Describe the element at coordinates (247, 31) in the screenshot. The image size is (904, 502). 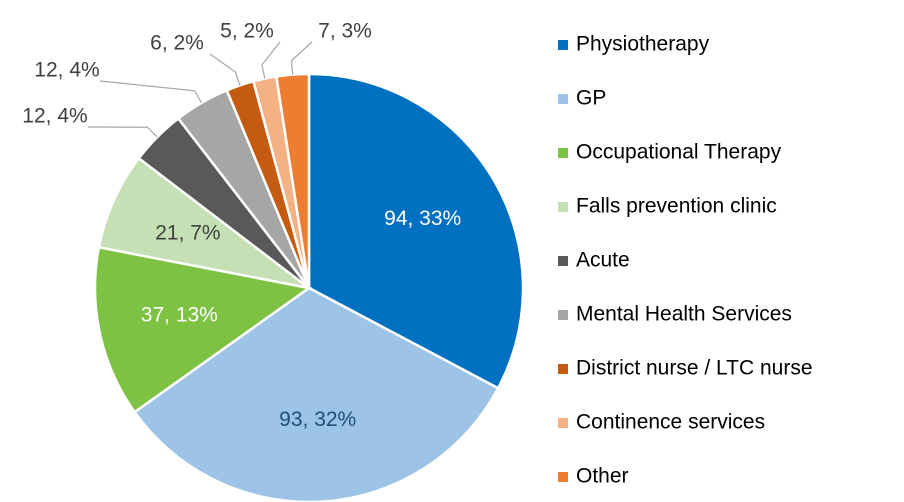
I see `data-label: 5, 2%` at that location.